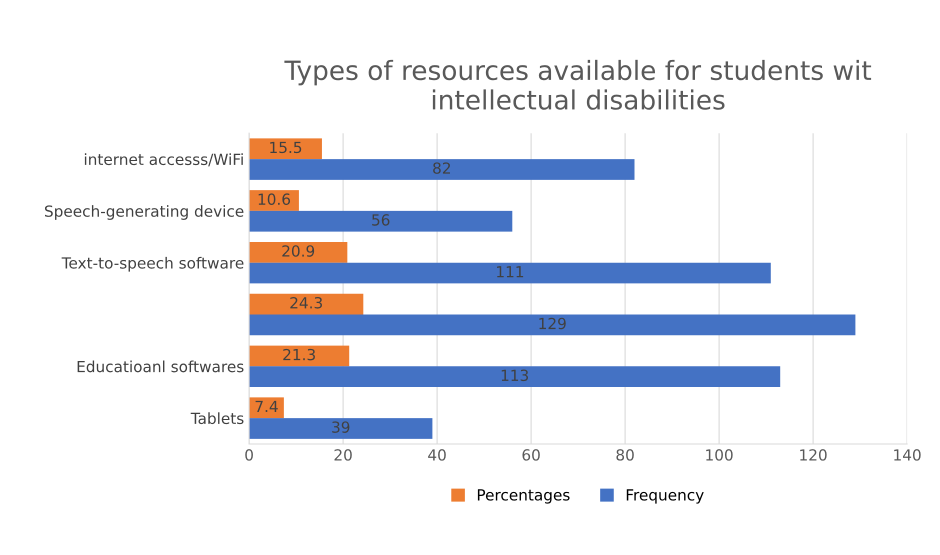 This screenshot has width=940, height=555. Describe the element at coordinates (249, 455) in the screenshot. I see `x-tick-label: 0` at that location.